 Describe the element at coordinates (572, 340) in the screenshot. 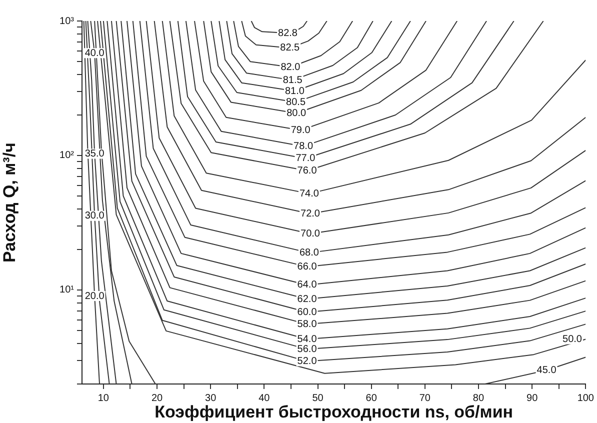

I see `annotation: 50.0` at that location.